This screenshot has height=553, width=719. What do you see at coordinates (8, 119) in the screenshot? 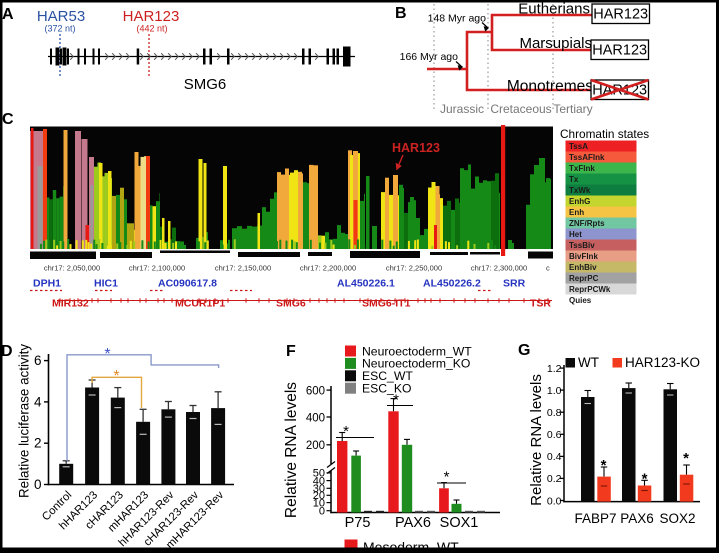
I see `svg-text: C` at bounding box center [8, 119].